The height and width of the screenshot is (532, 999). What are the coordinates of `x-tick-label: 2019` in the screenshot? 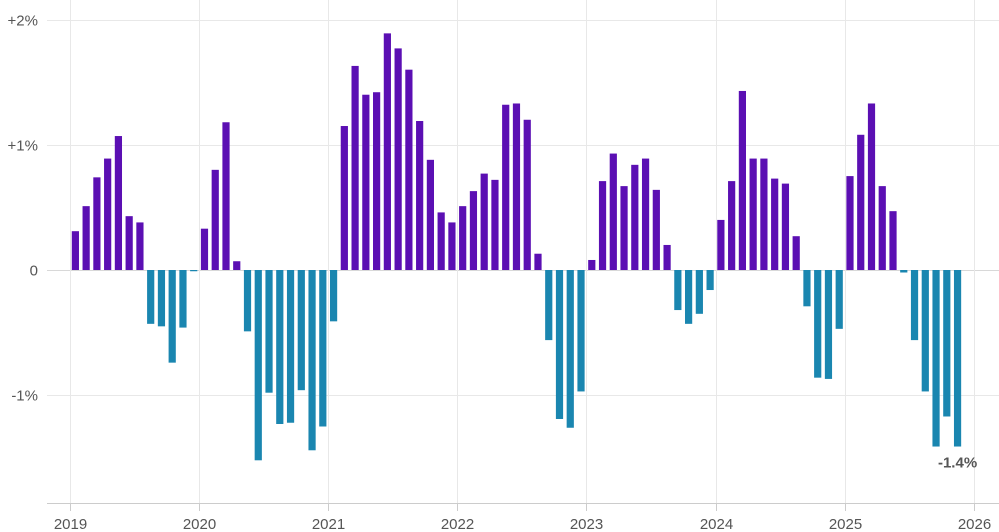 It's located at (70, 524).